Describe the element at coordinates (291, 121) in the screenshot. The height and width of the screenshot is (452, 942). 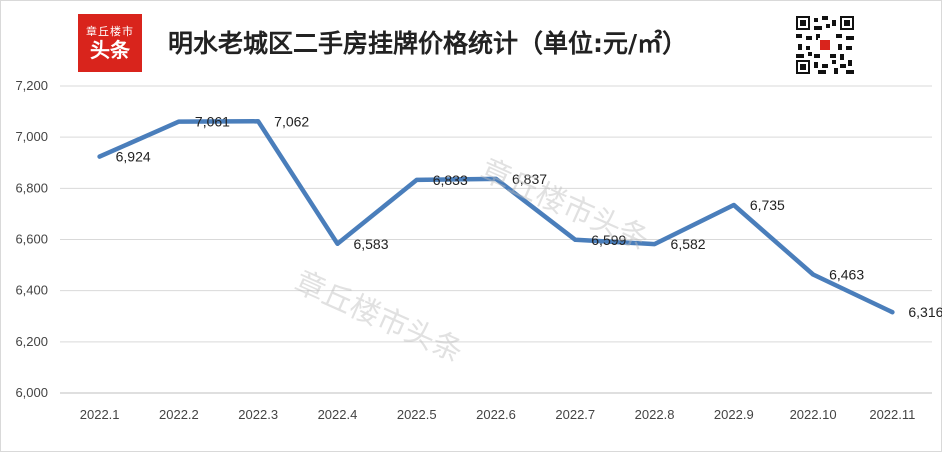
I see `data-label: 7,062` at that location.